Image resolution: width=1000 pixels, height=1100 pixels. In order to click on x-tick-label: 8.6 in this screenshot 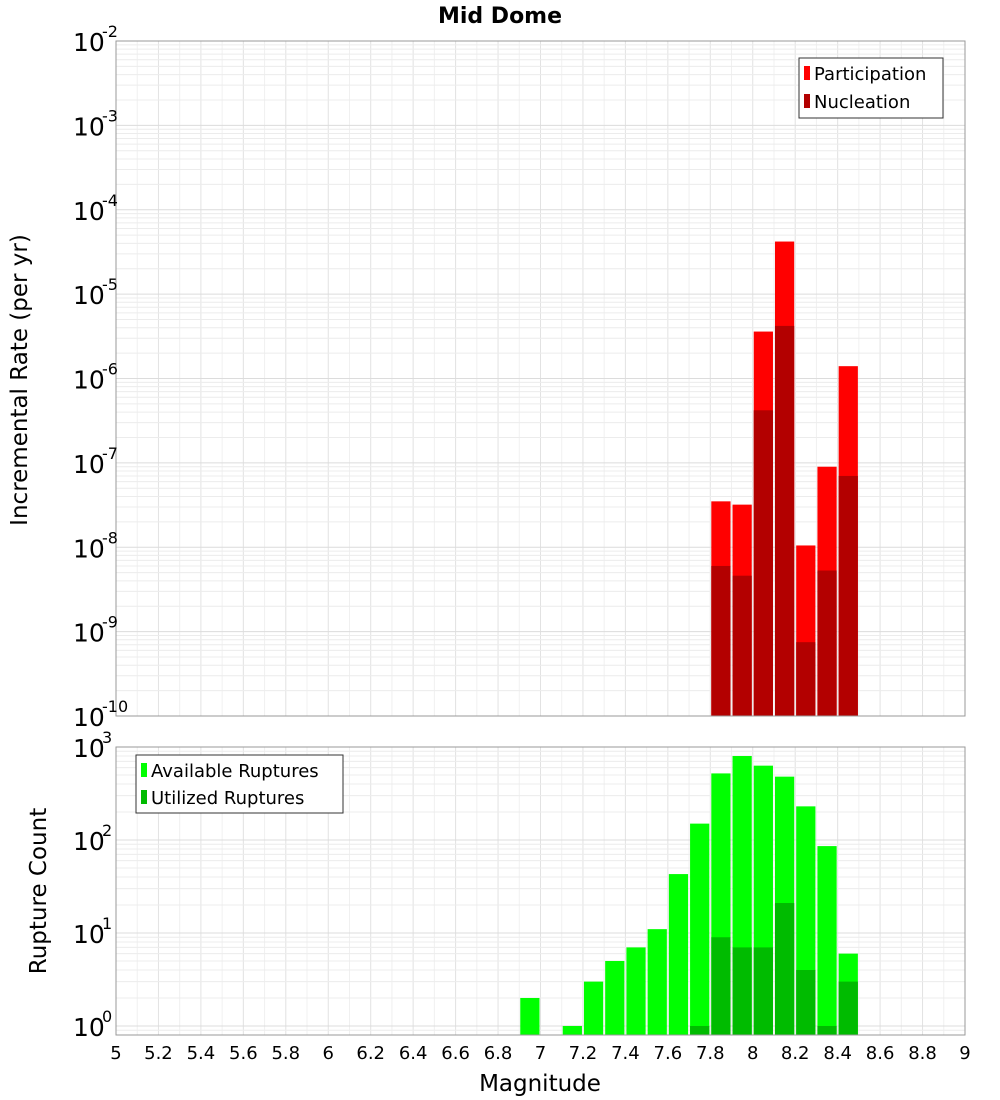, I will do `click(880, 1053)`.